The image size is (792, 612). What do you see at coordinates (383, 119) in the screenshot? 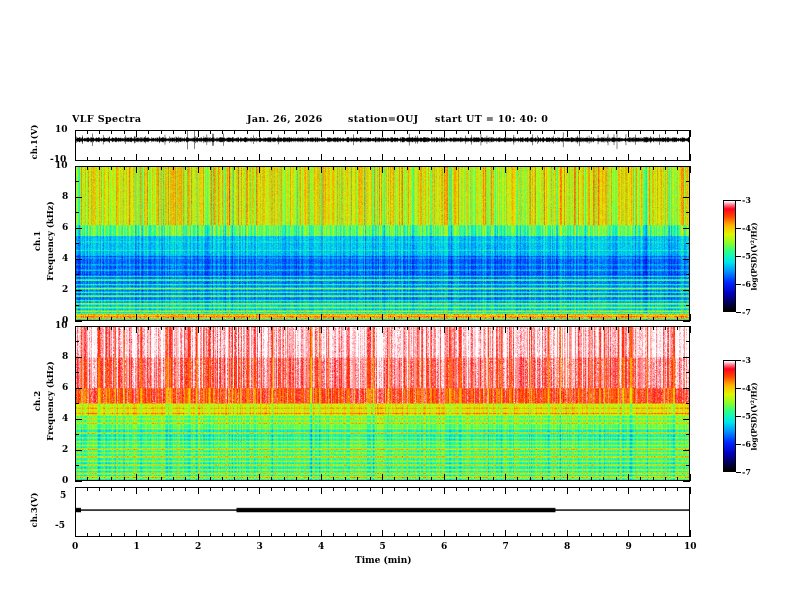
I see `header-station: station=OUJ` at bounding box center [383, 119].